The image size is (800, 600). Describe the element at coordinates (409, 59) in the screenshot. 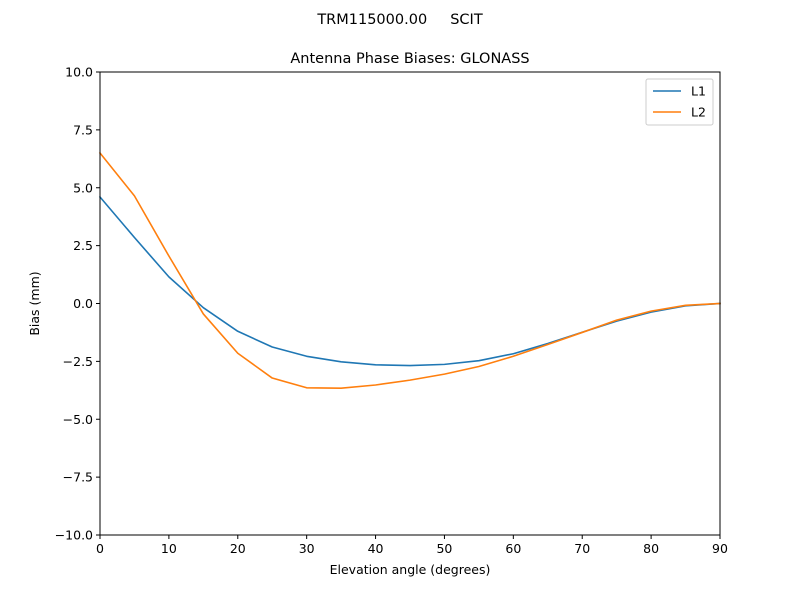

I see `chart-title: Antenna Phase Biases: GLONASS` at that location.